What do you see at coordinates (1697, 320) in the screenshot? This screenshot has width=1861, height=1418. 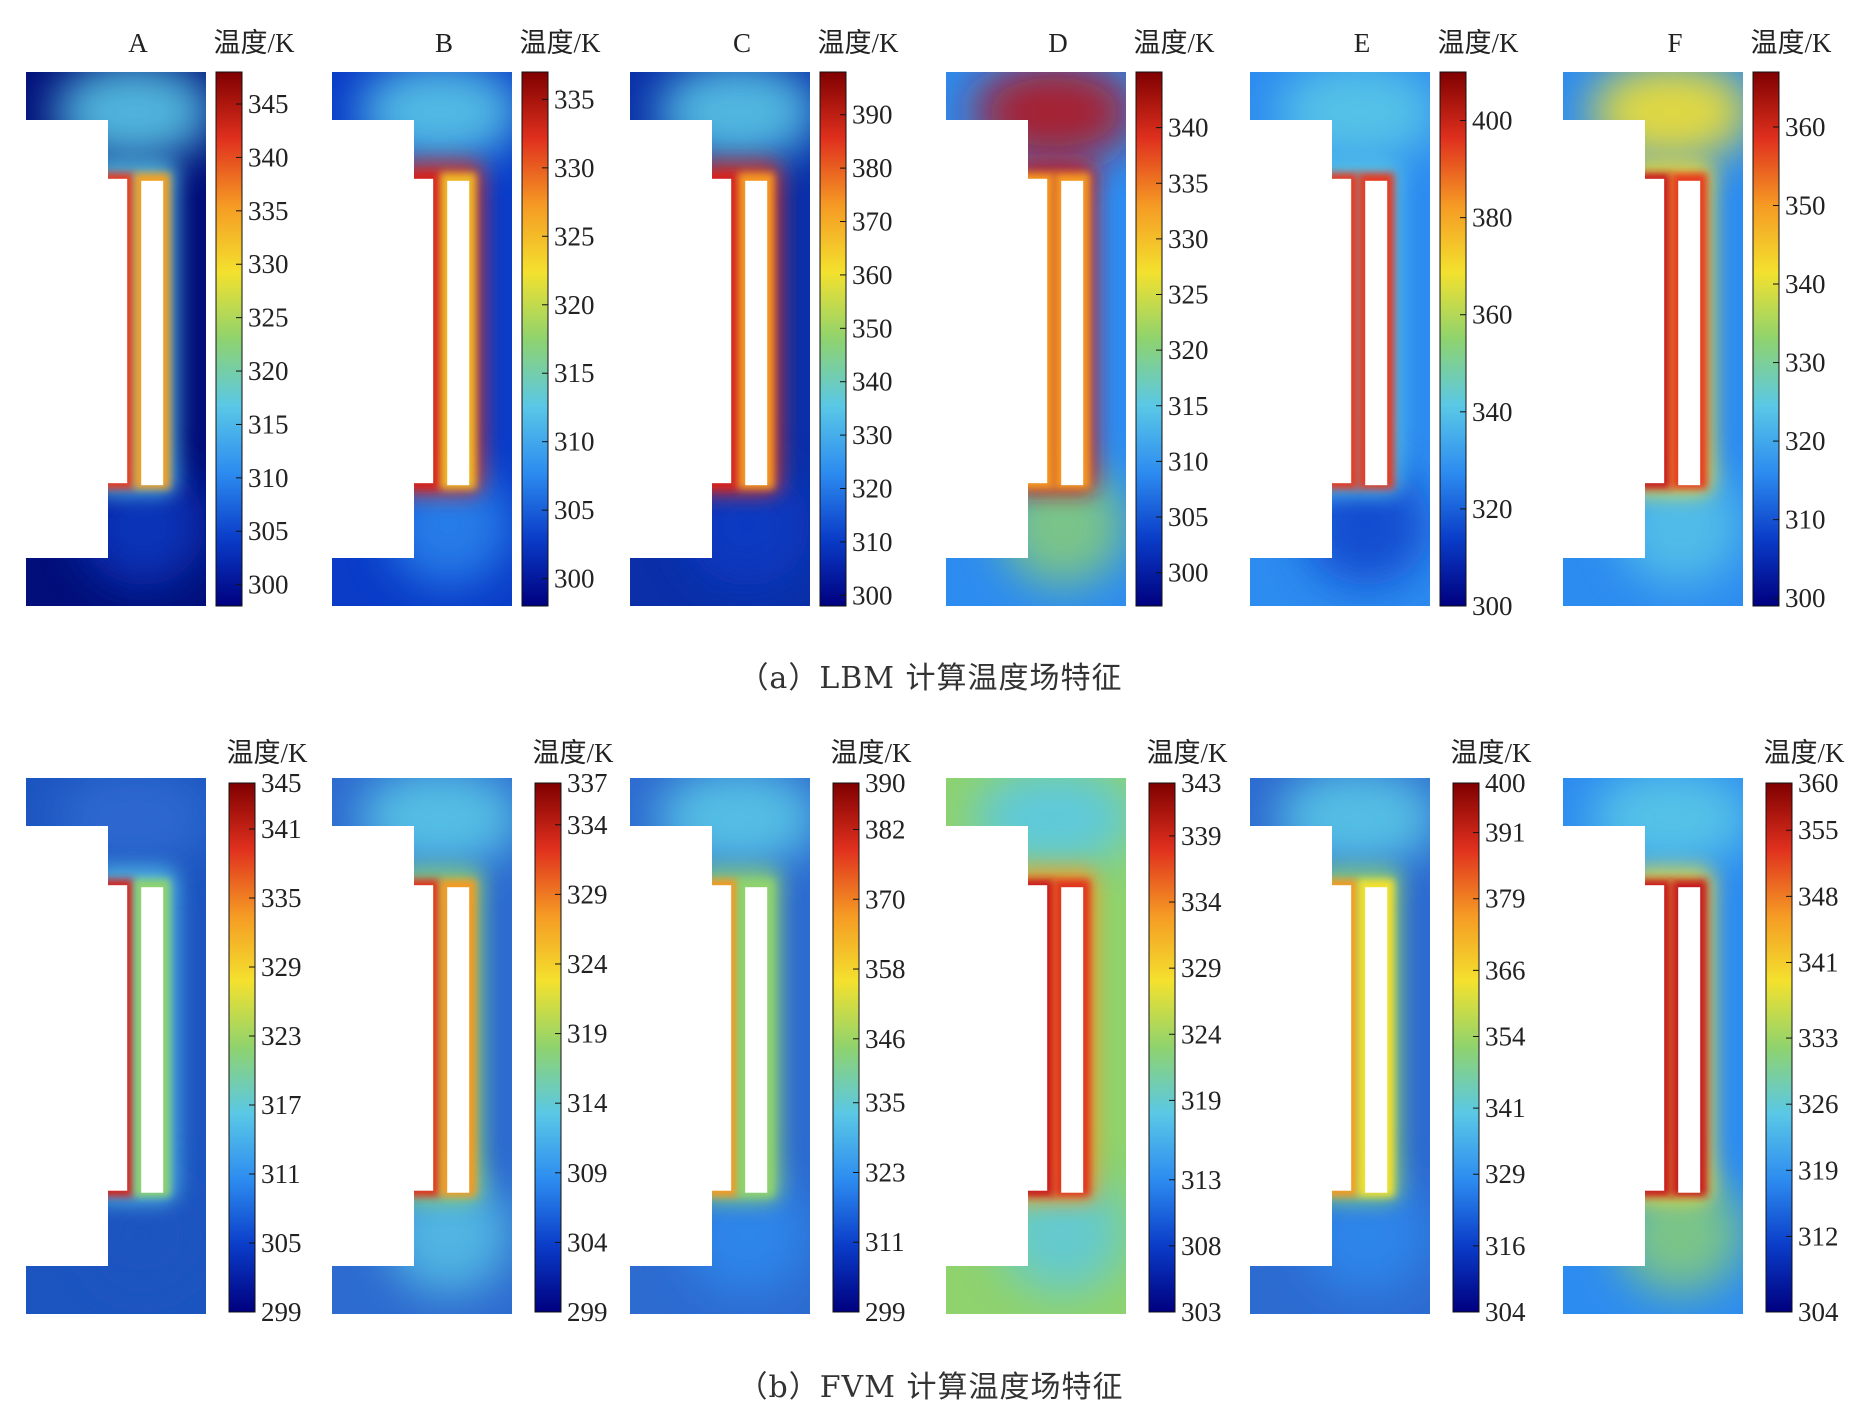 I see `panel-lbm-6: F 温度/K 360 350 340 330 320 310 300` at bounding box center [1697, 320].